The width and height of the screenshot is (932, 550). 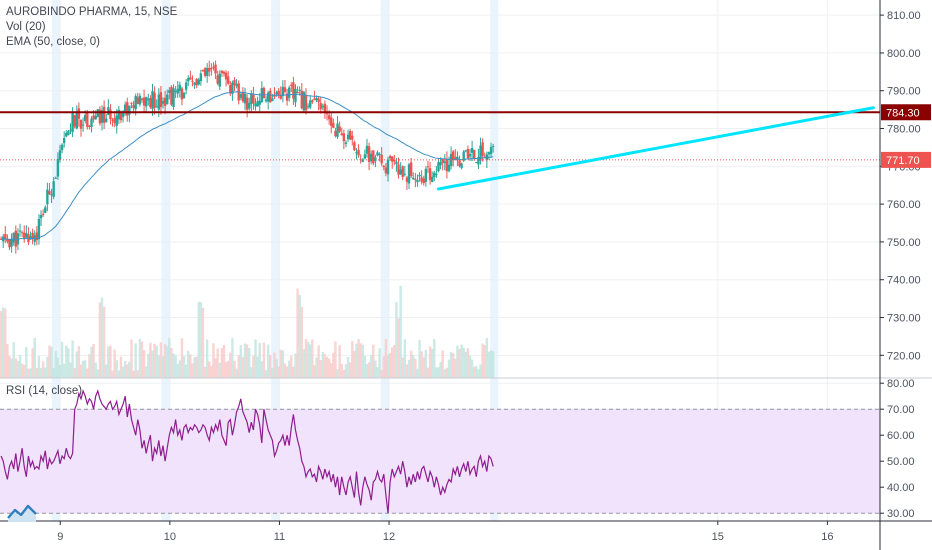 What do you see at coordinates (53, 42) in the screenshot?
I see `ema-legend: EMA (50, close, 0)` at bounding box center [53, 42].